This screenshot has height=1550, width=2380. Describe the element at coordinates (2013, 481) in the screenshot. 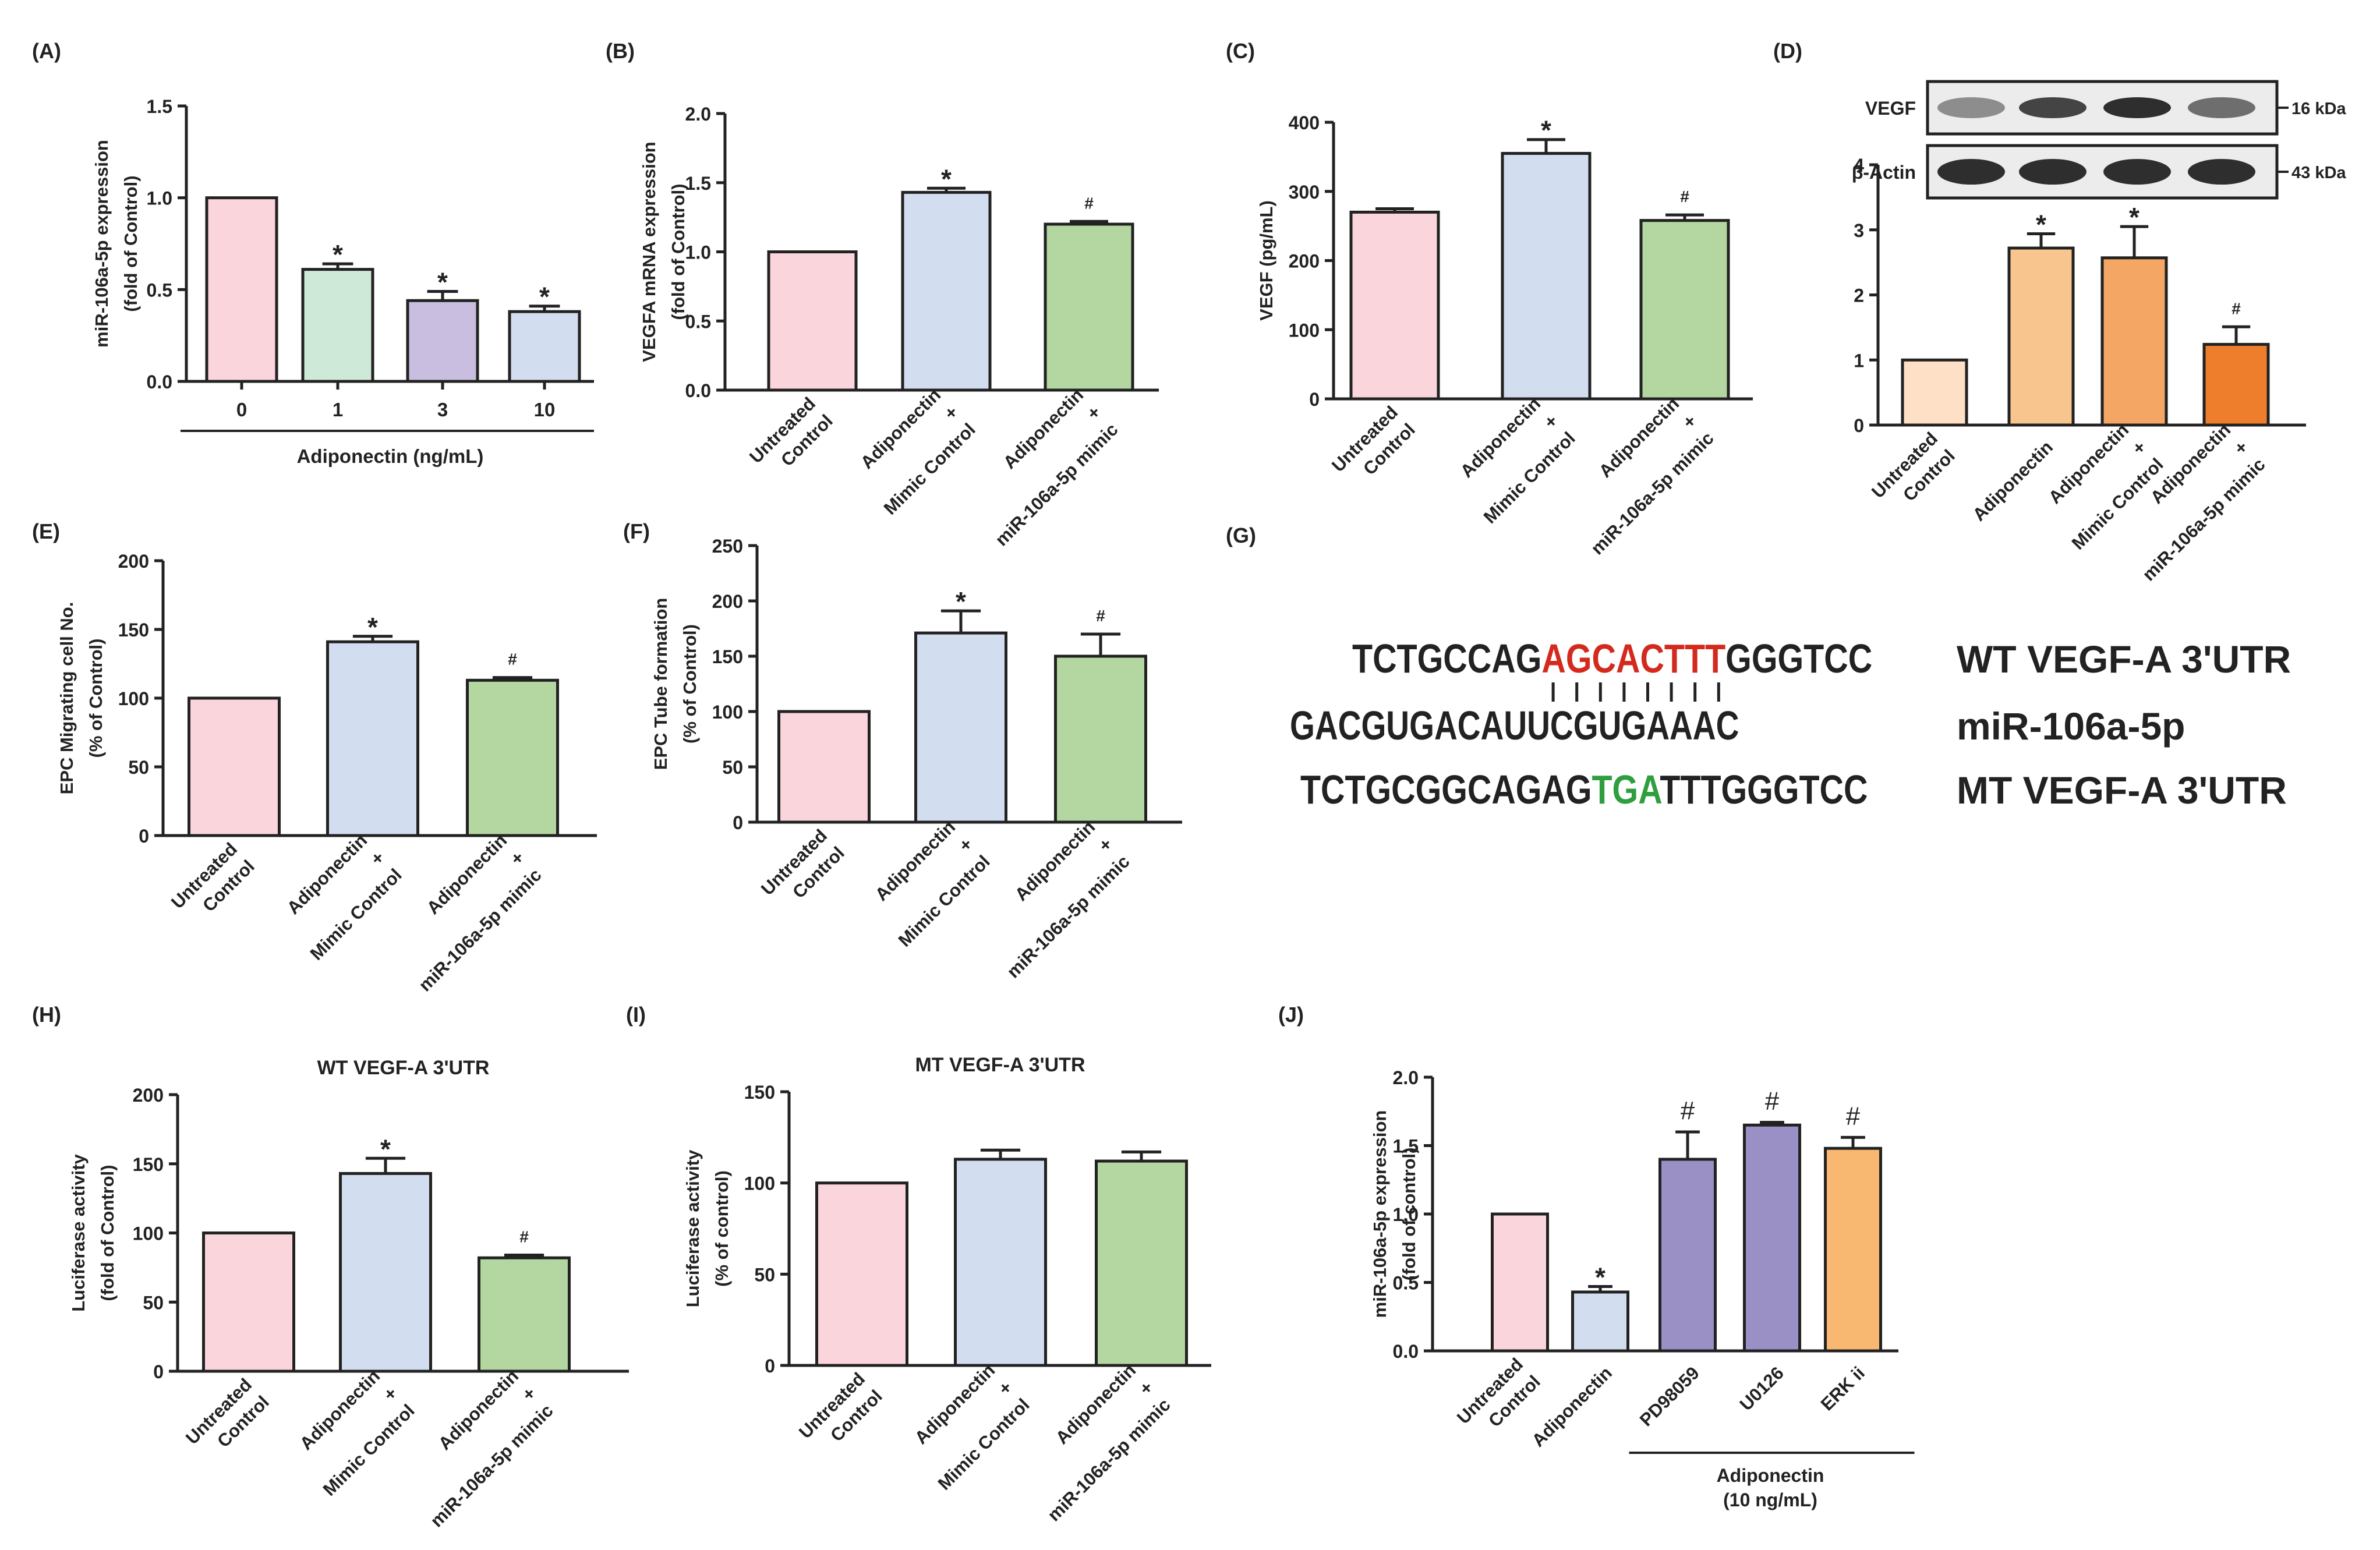

I see `x-tick-label: Adiponectin` at that location.